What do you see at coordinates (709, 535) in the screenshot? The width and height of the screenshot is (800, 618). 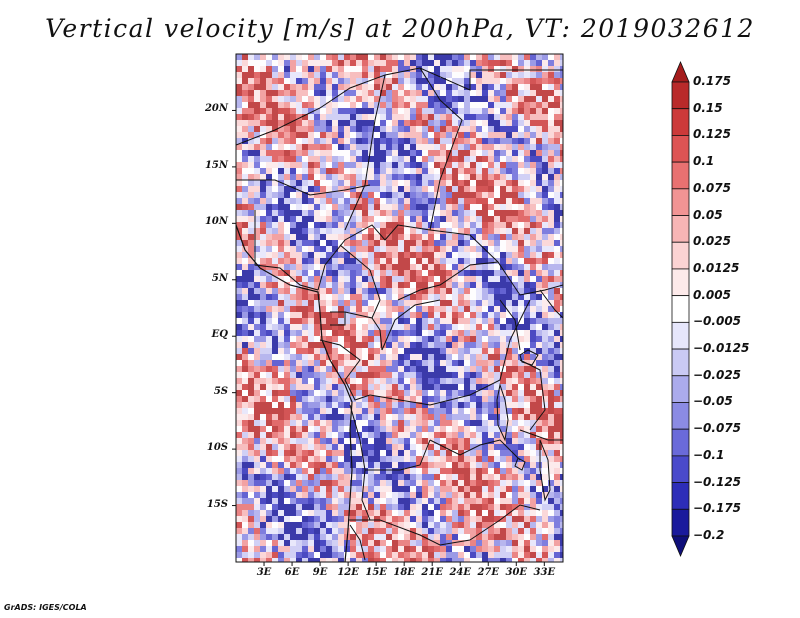 I see `colorbar-label: −0.2` at bounding box center [709, 535].